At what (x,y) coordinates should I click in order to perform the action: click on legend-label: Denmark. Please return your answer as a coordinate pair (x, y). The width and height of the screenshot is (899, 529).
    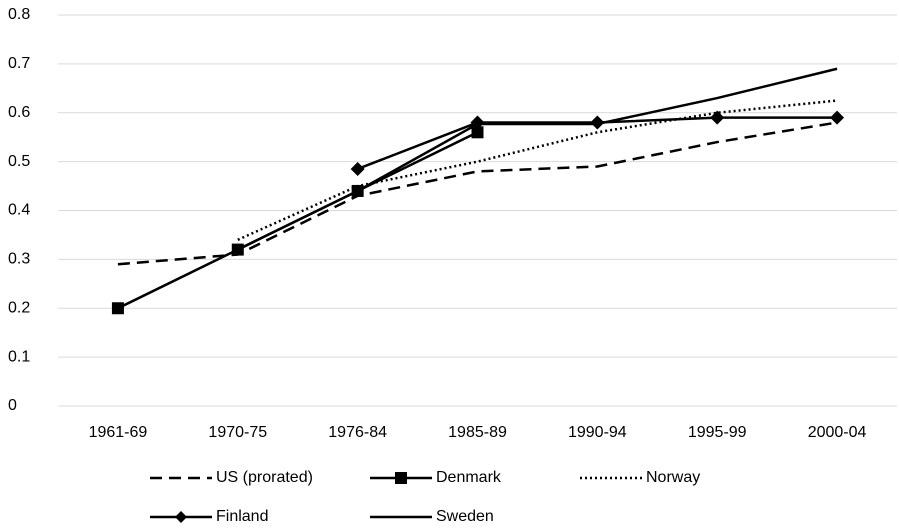
    Looking at the image, I should click on (469, 477).